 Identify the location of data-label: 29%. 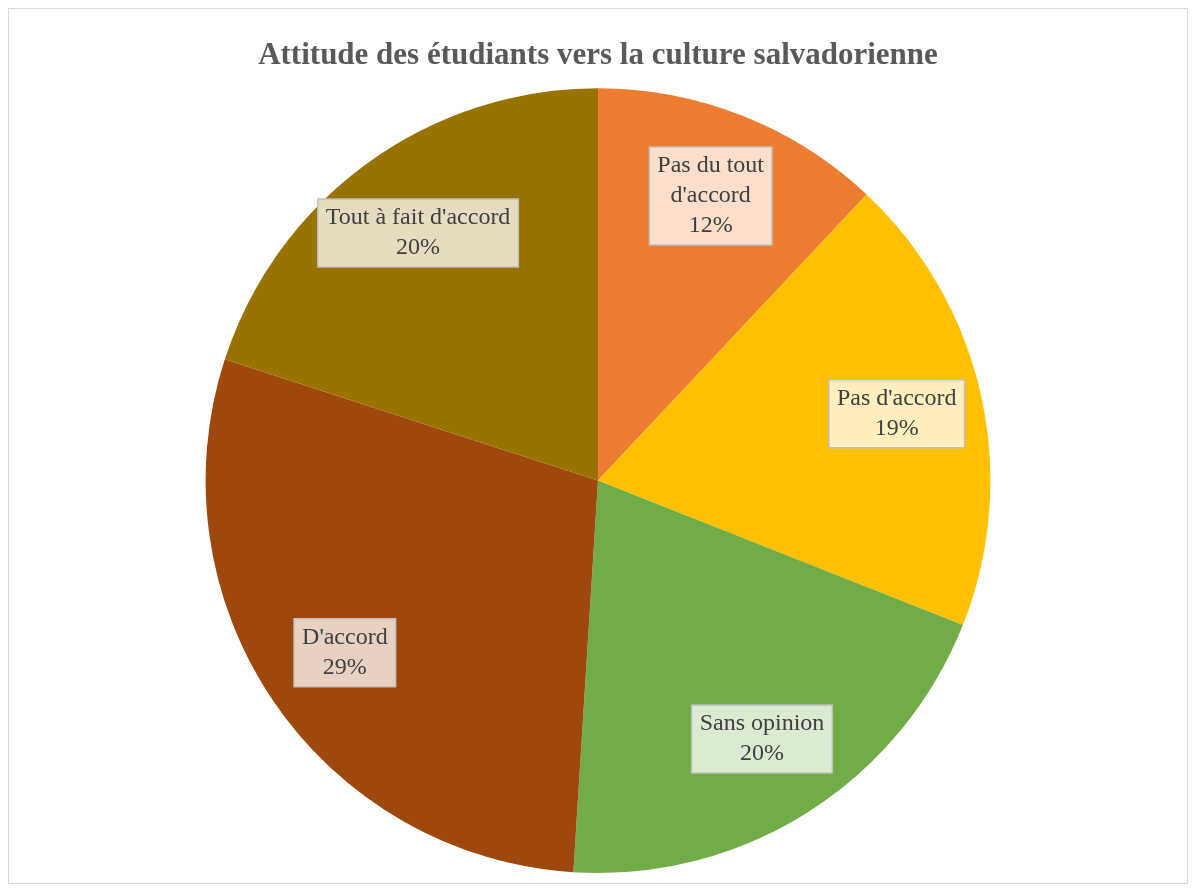
(344, 665).